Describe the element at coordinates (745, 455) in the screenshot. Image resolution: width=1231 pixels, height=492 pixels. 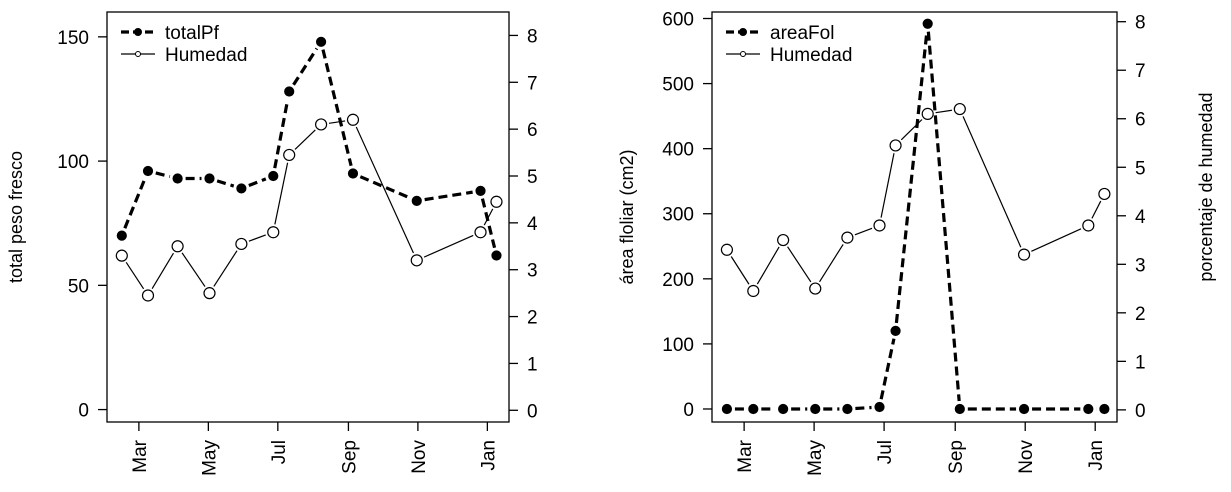
I see `x-tick-label: Mar` at that location.